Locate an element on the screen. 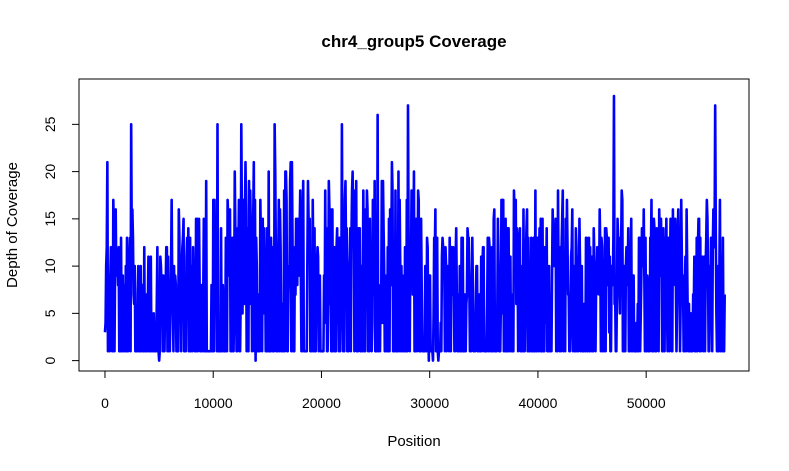 The height and width of the screenshot is (471, 789). x-tick-label: 0 is located at coordinates (105, 403).